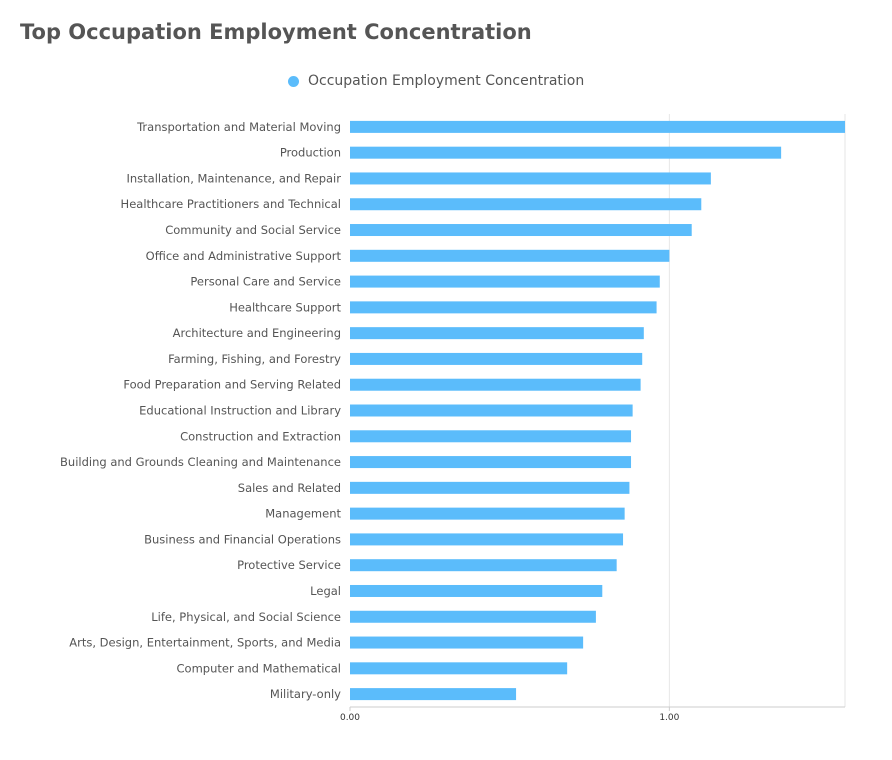  What do you see at coordinates (293, 81) in the screenshot?
I see `legend-marker-icon` at bounding box center [293, 81].